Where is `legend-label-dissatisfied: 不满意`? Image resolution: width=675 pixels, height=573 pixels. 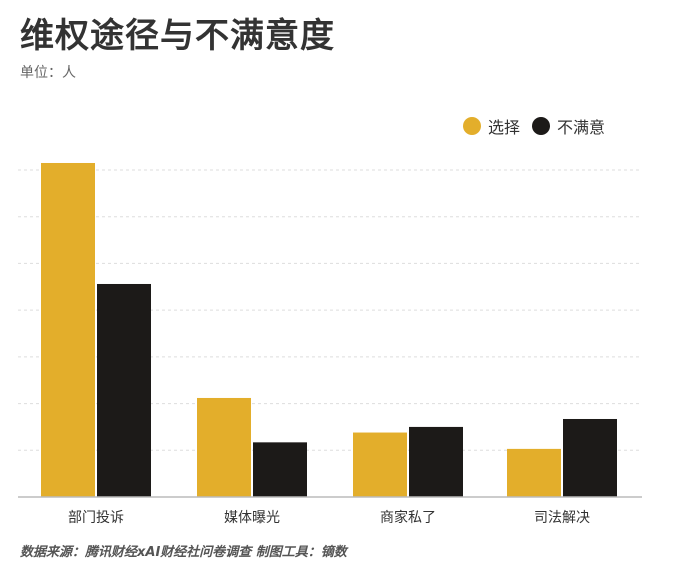
legend-label-dissatisfied: 不满意 is located at coordinates (581, 127).